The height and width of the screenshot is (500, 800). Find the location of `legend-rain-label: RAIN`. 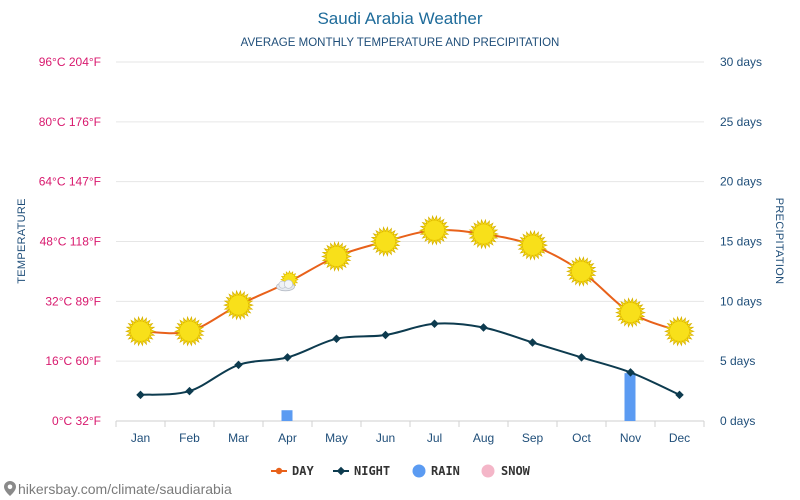

legend-rain-label: RAIN is located at coordinates (445, 471).